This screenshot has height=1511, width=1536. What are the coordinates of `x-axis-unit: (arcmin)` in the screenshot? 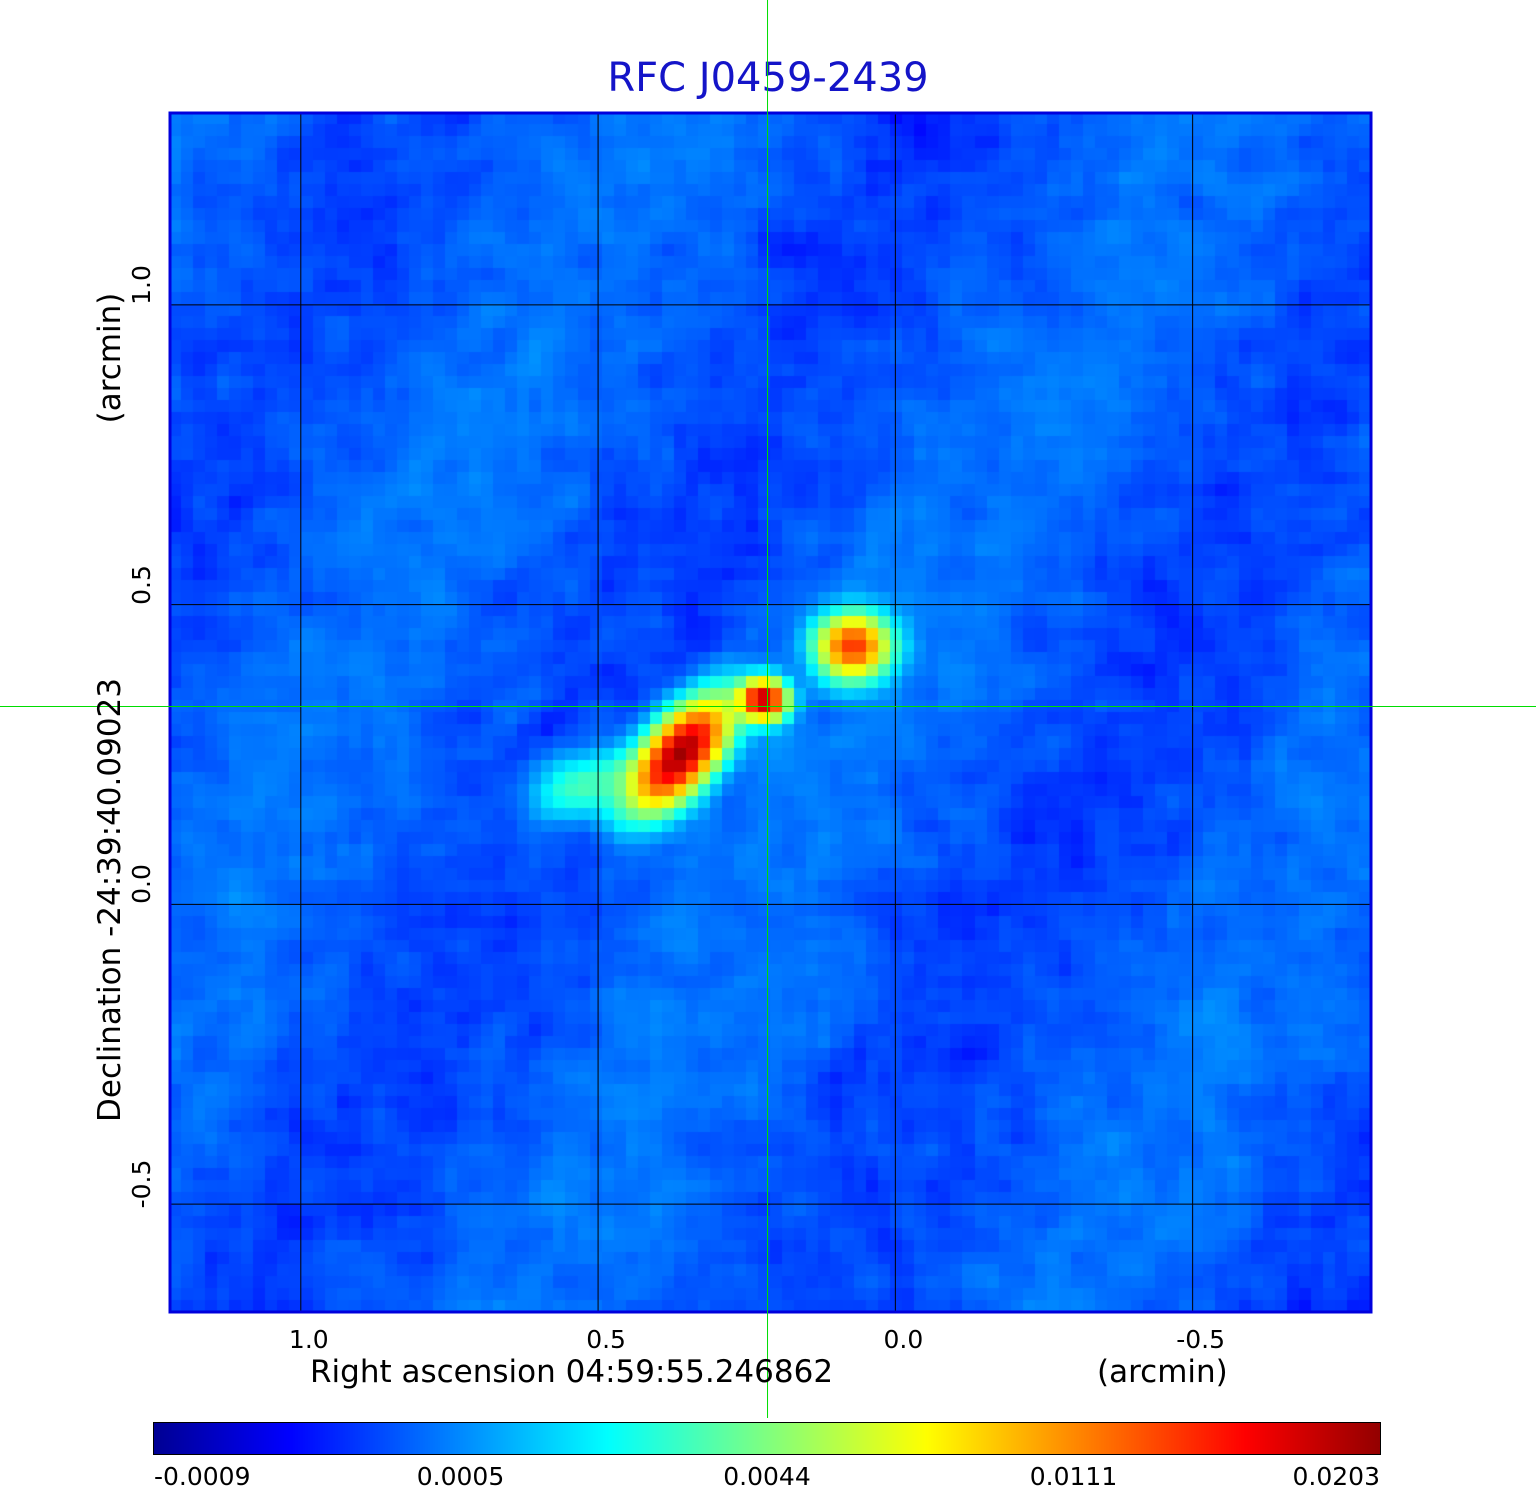 It's located at (1162, 1372).